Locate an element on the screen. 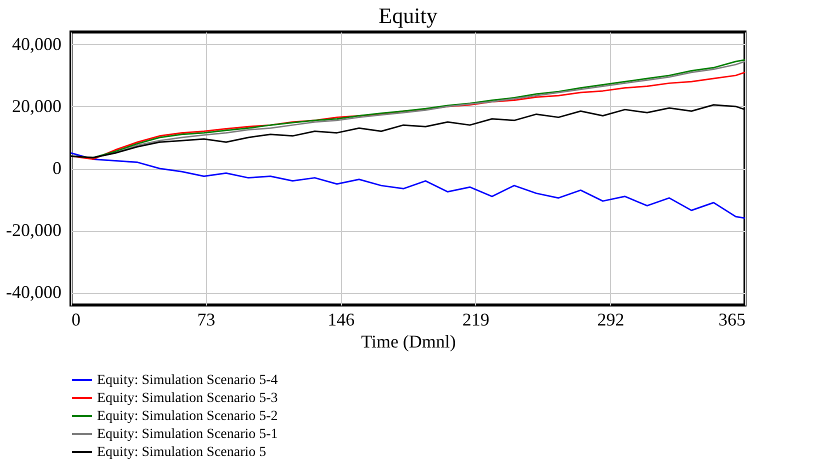 The image size is (817, 473). legend-label: Equity: Simulation Scenario 5-3 is located at coordinates (187, 398).